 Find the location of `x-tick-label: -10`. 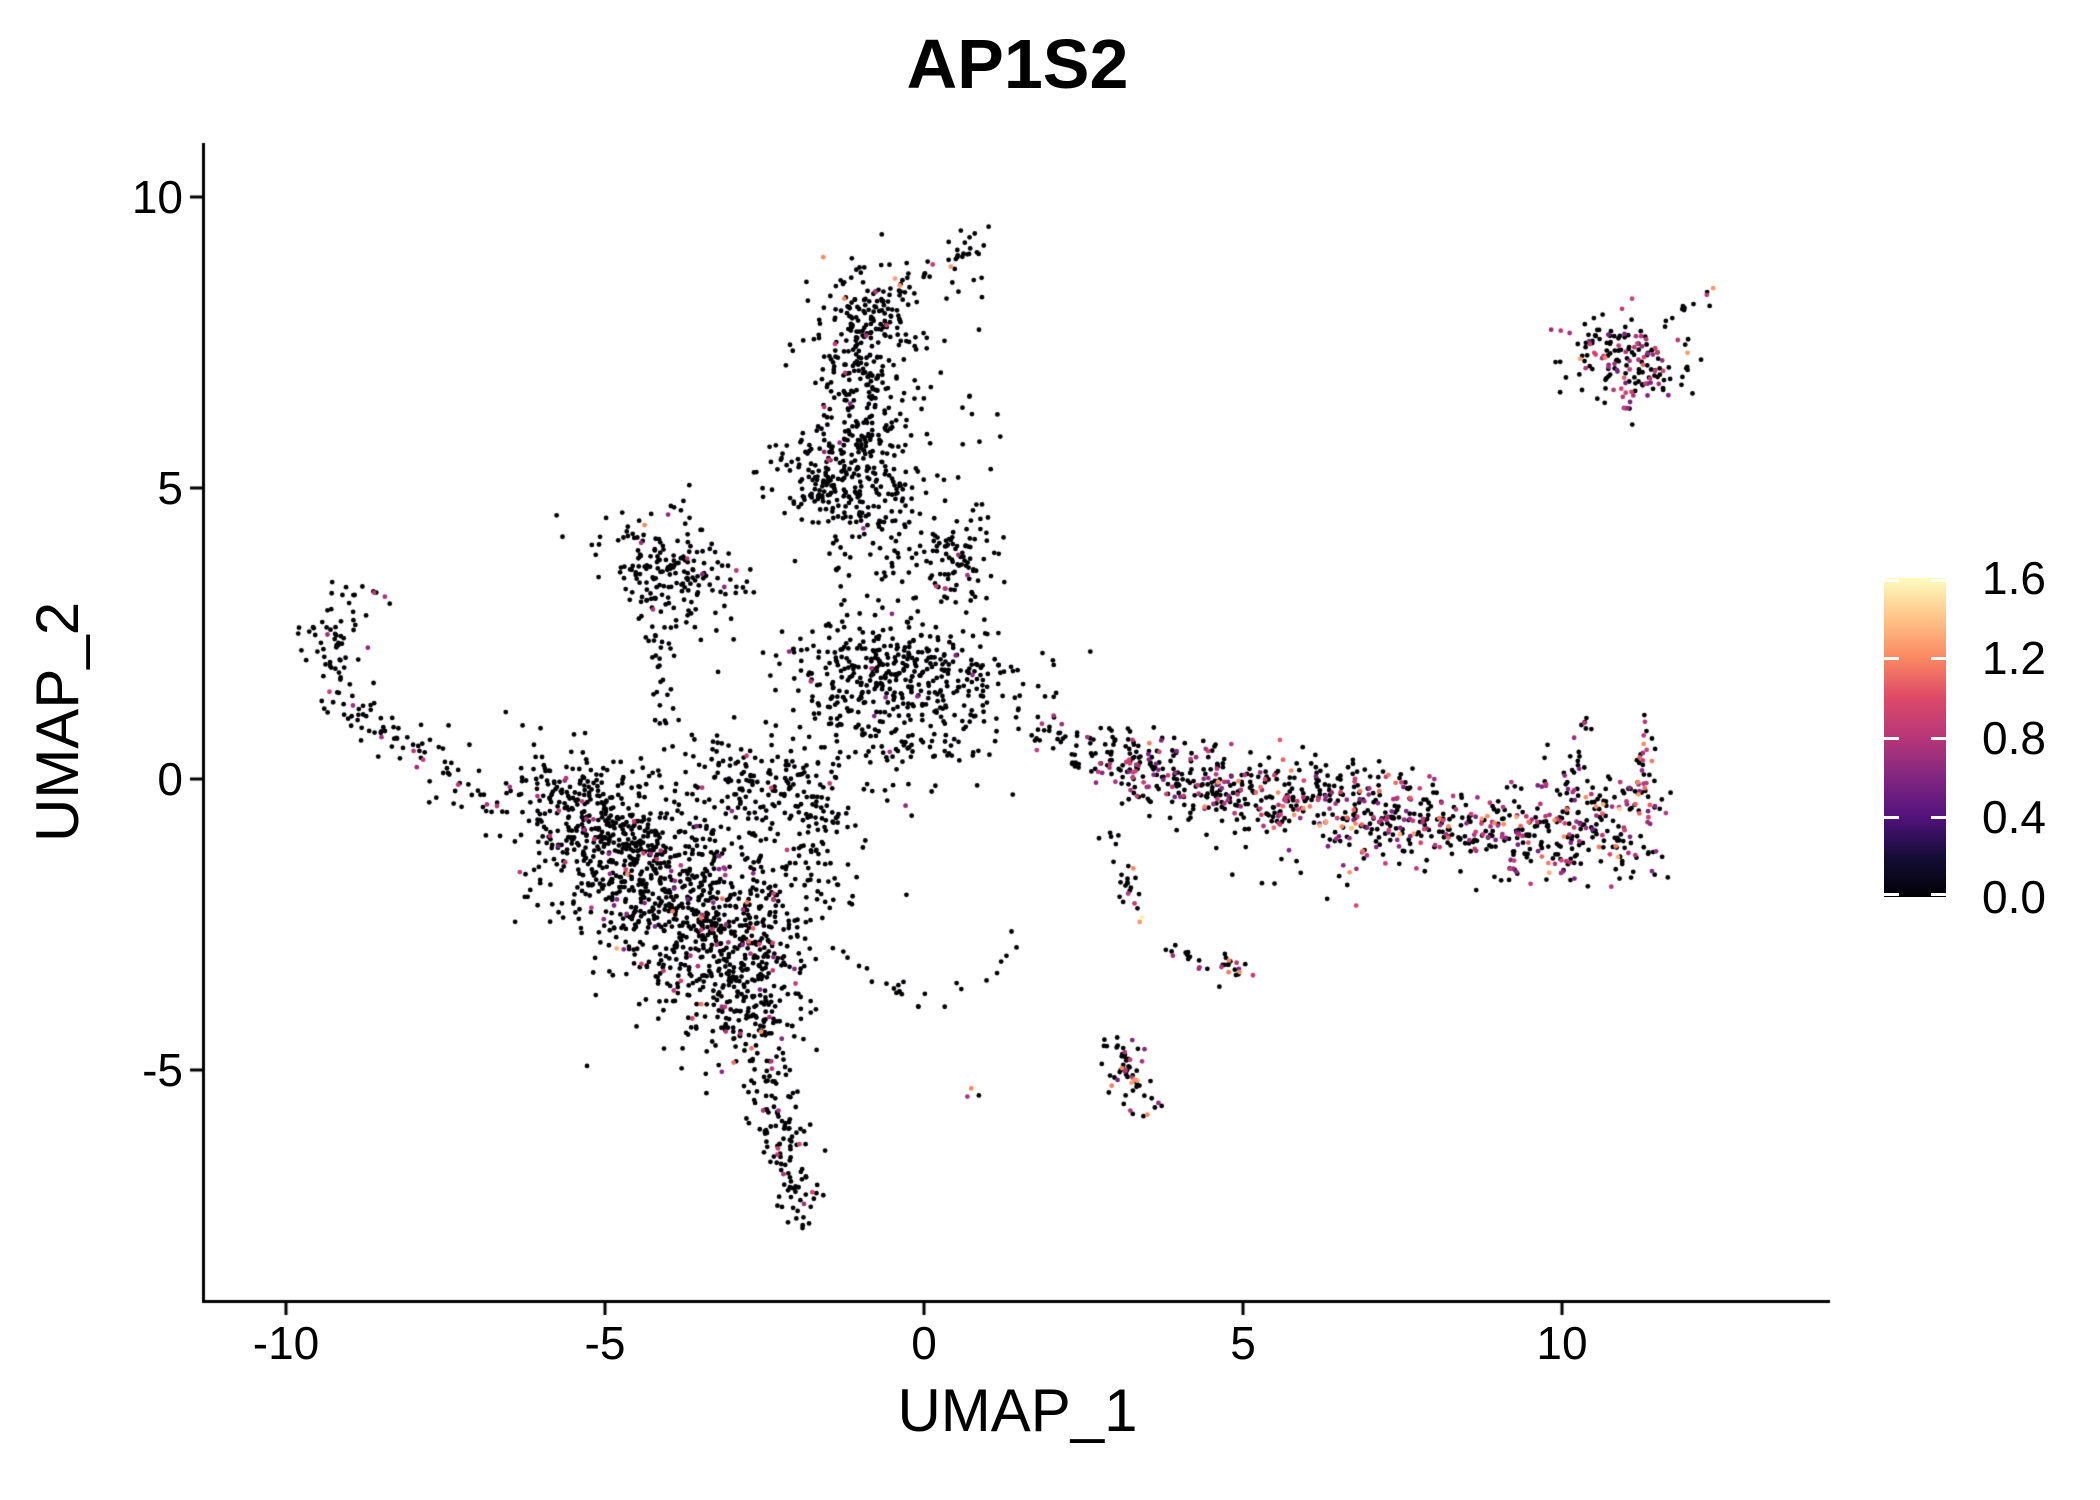

x-tick-label: -10 is located at coordinates (286, 1343).